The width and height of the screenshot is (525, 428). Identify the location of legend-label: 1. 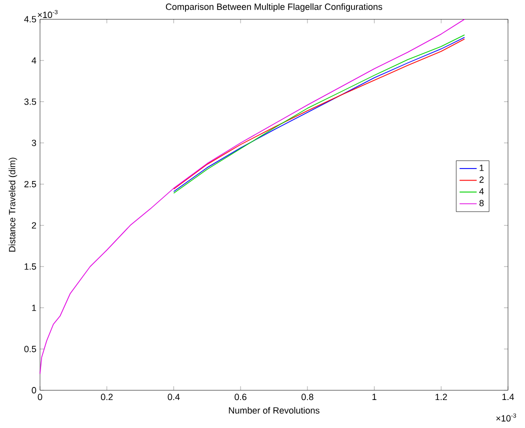
(482, 167).